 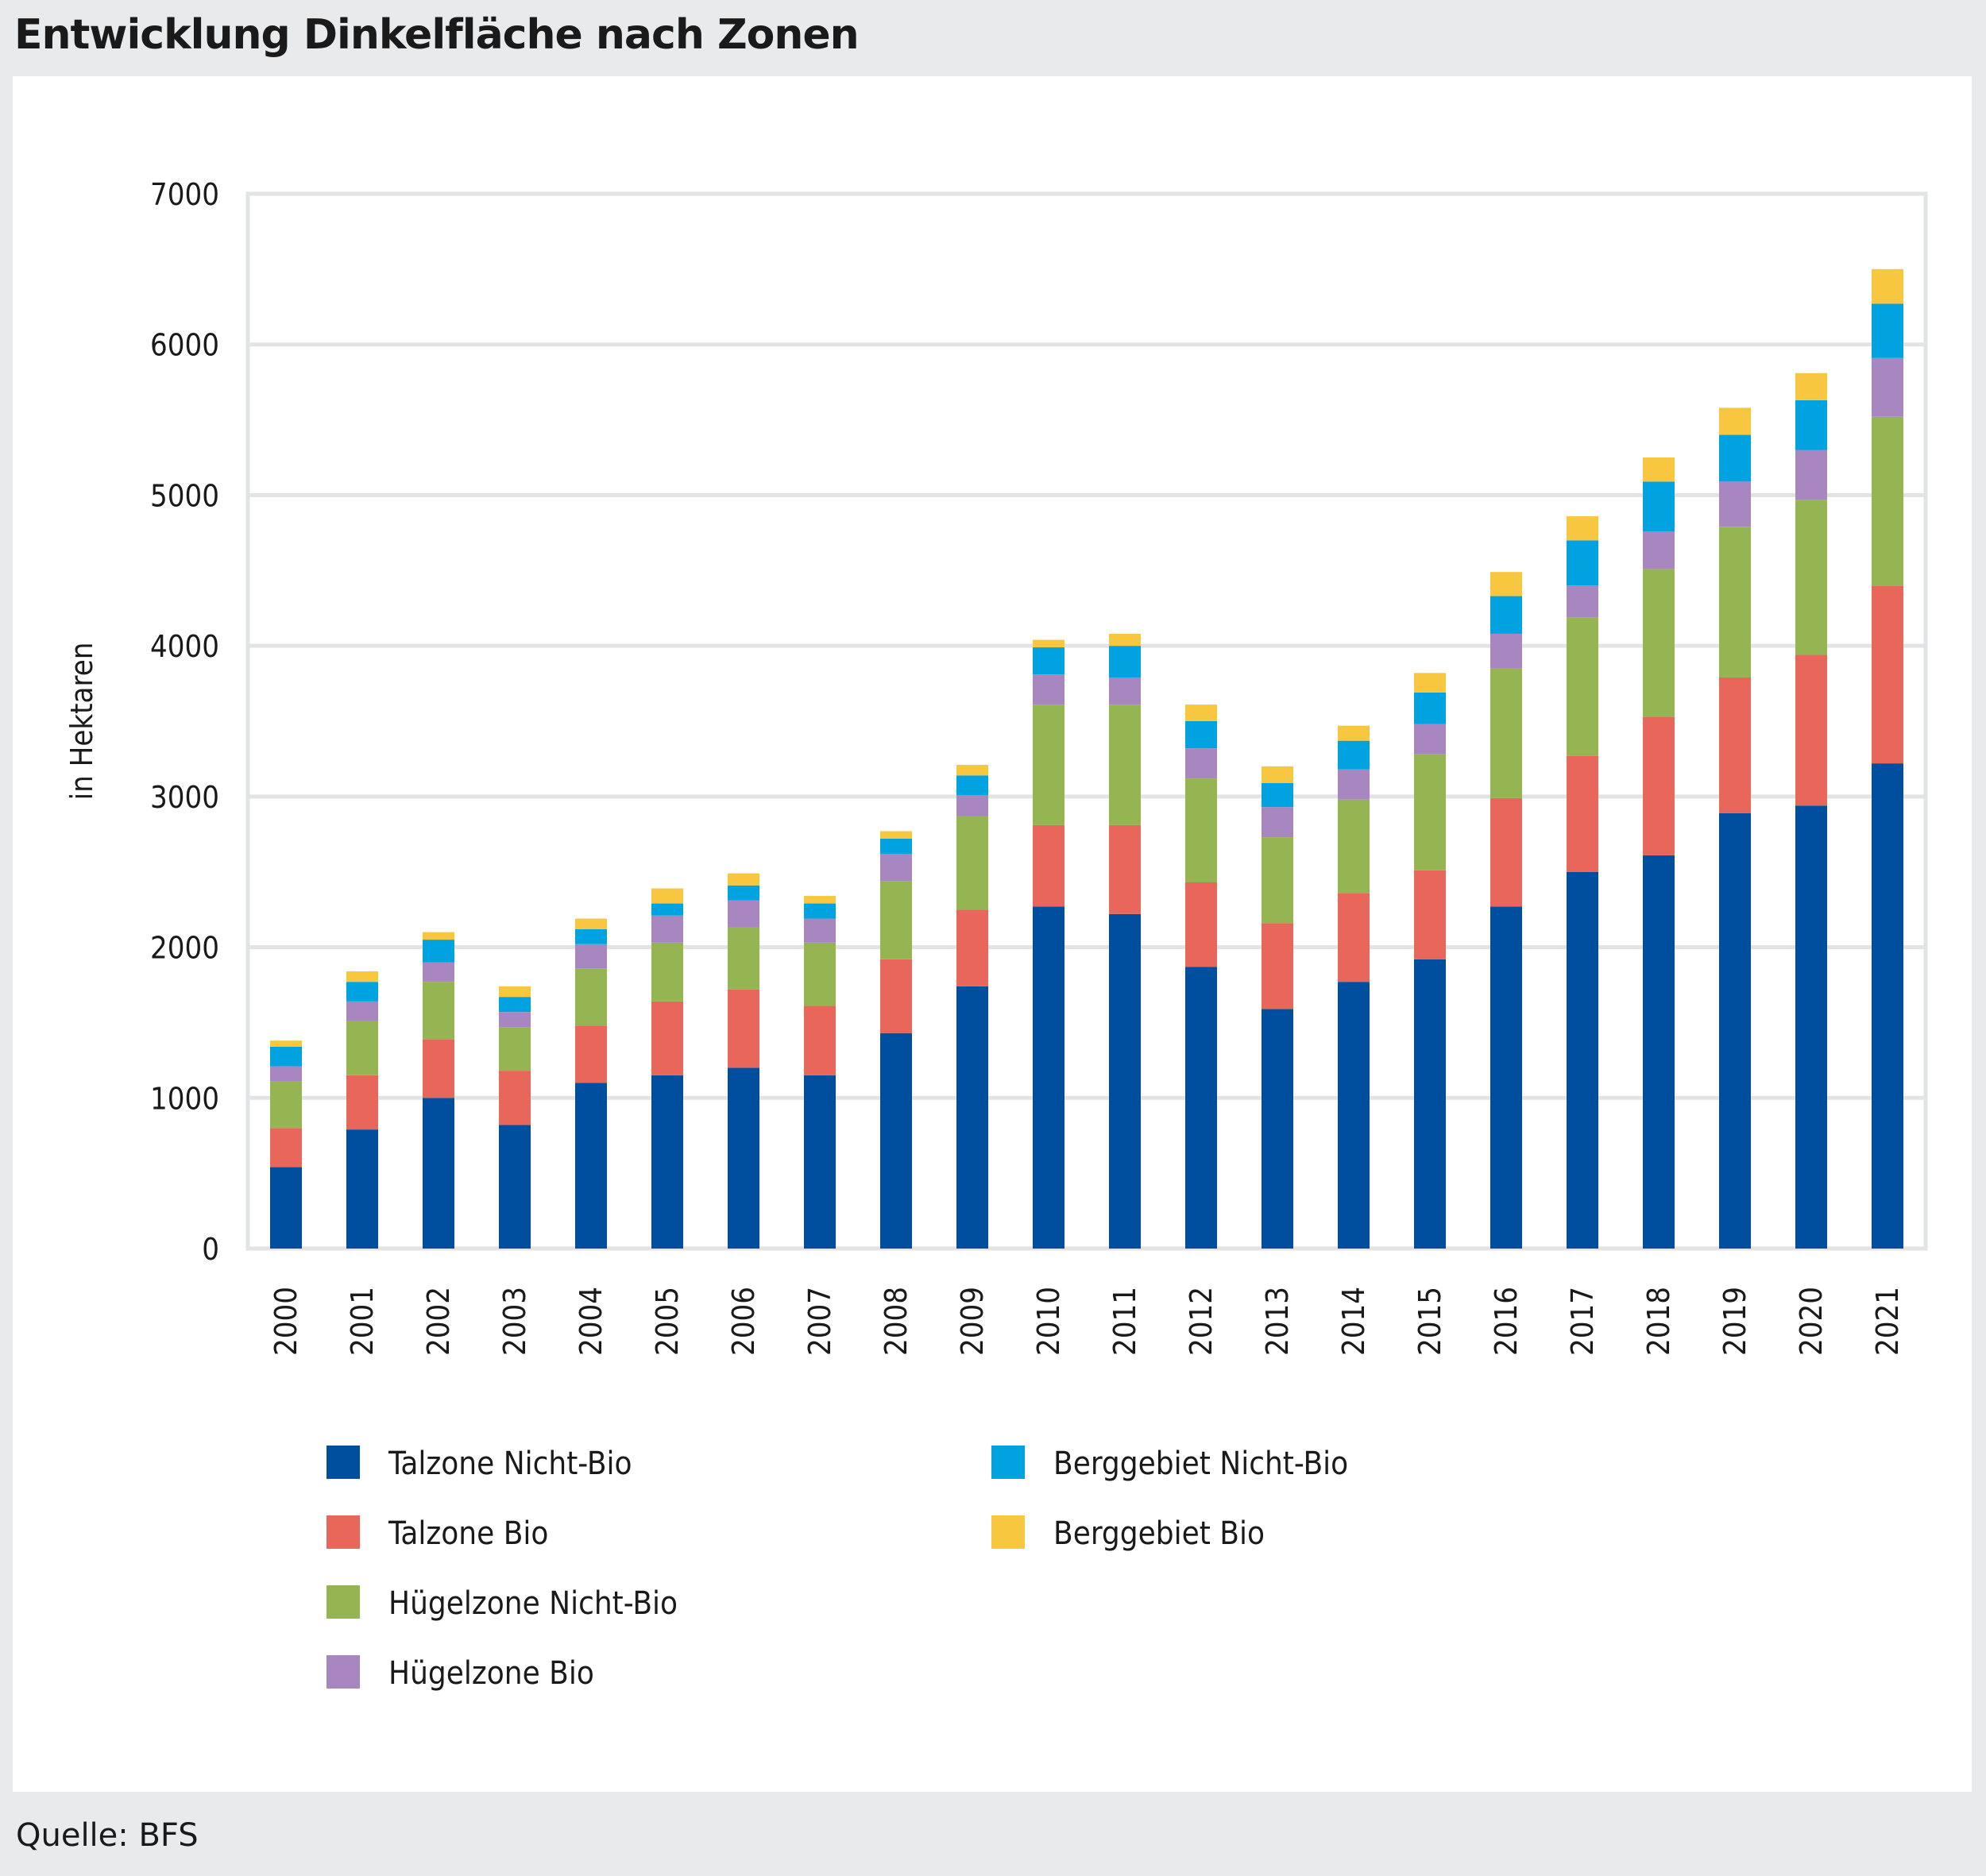 What do you see at coordinates (743, 1028) in the screenshot?
I see `bar-segment-2006-s1` at bounding box center [743, 1028].